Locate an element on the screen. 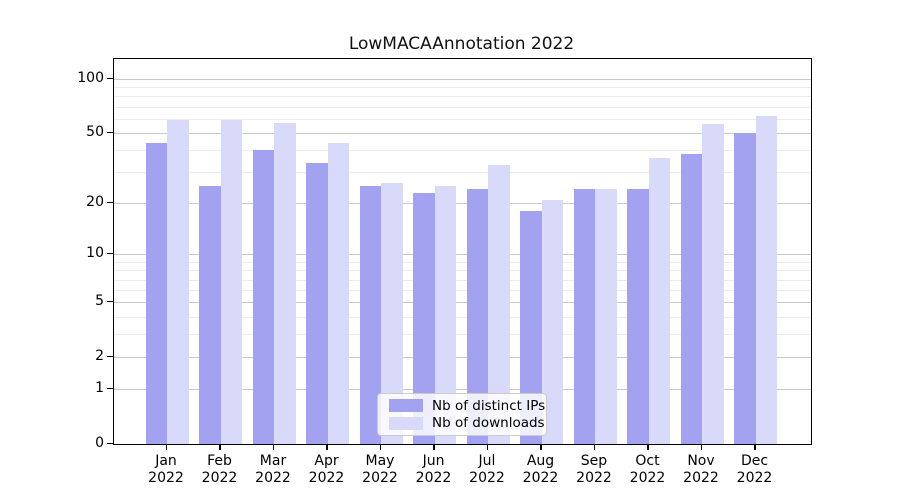  x-tick-mar is located at coordinates (273, 447).